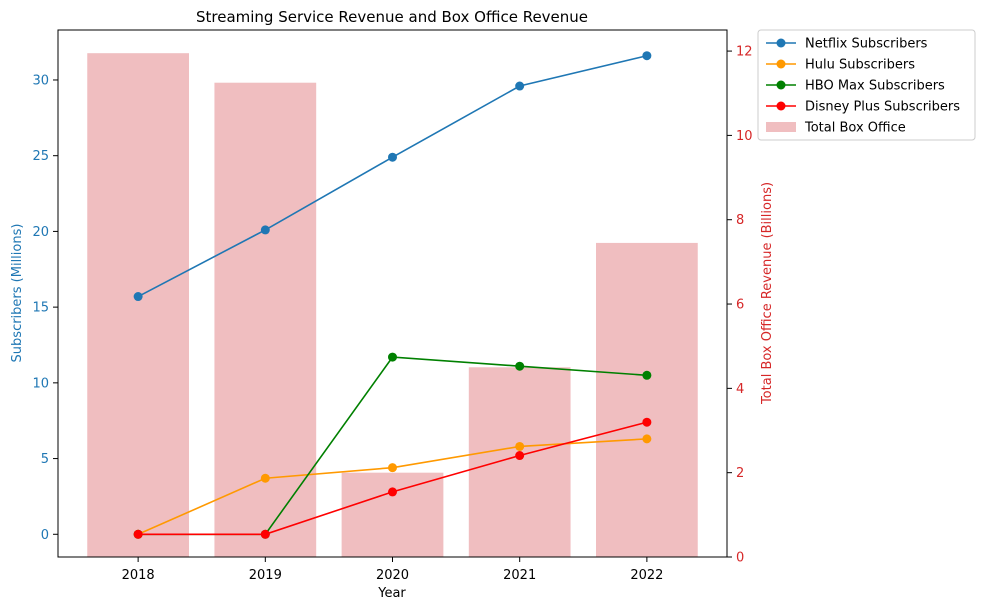 This screenshot has height=610, width=984. I want to click on legend-label-2: HBO Max Subscribers, so click(875, 86).